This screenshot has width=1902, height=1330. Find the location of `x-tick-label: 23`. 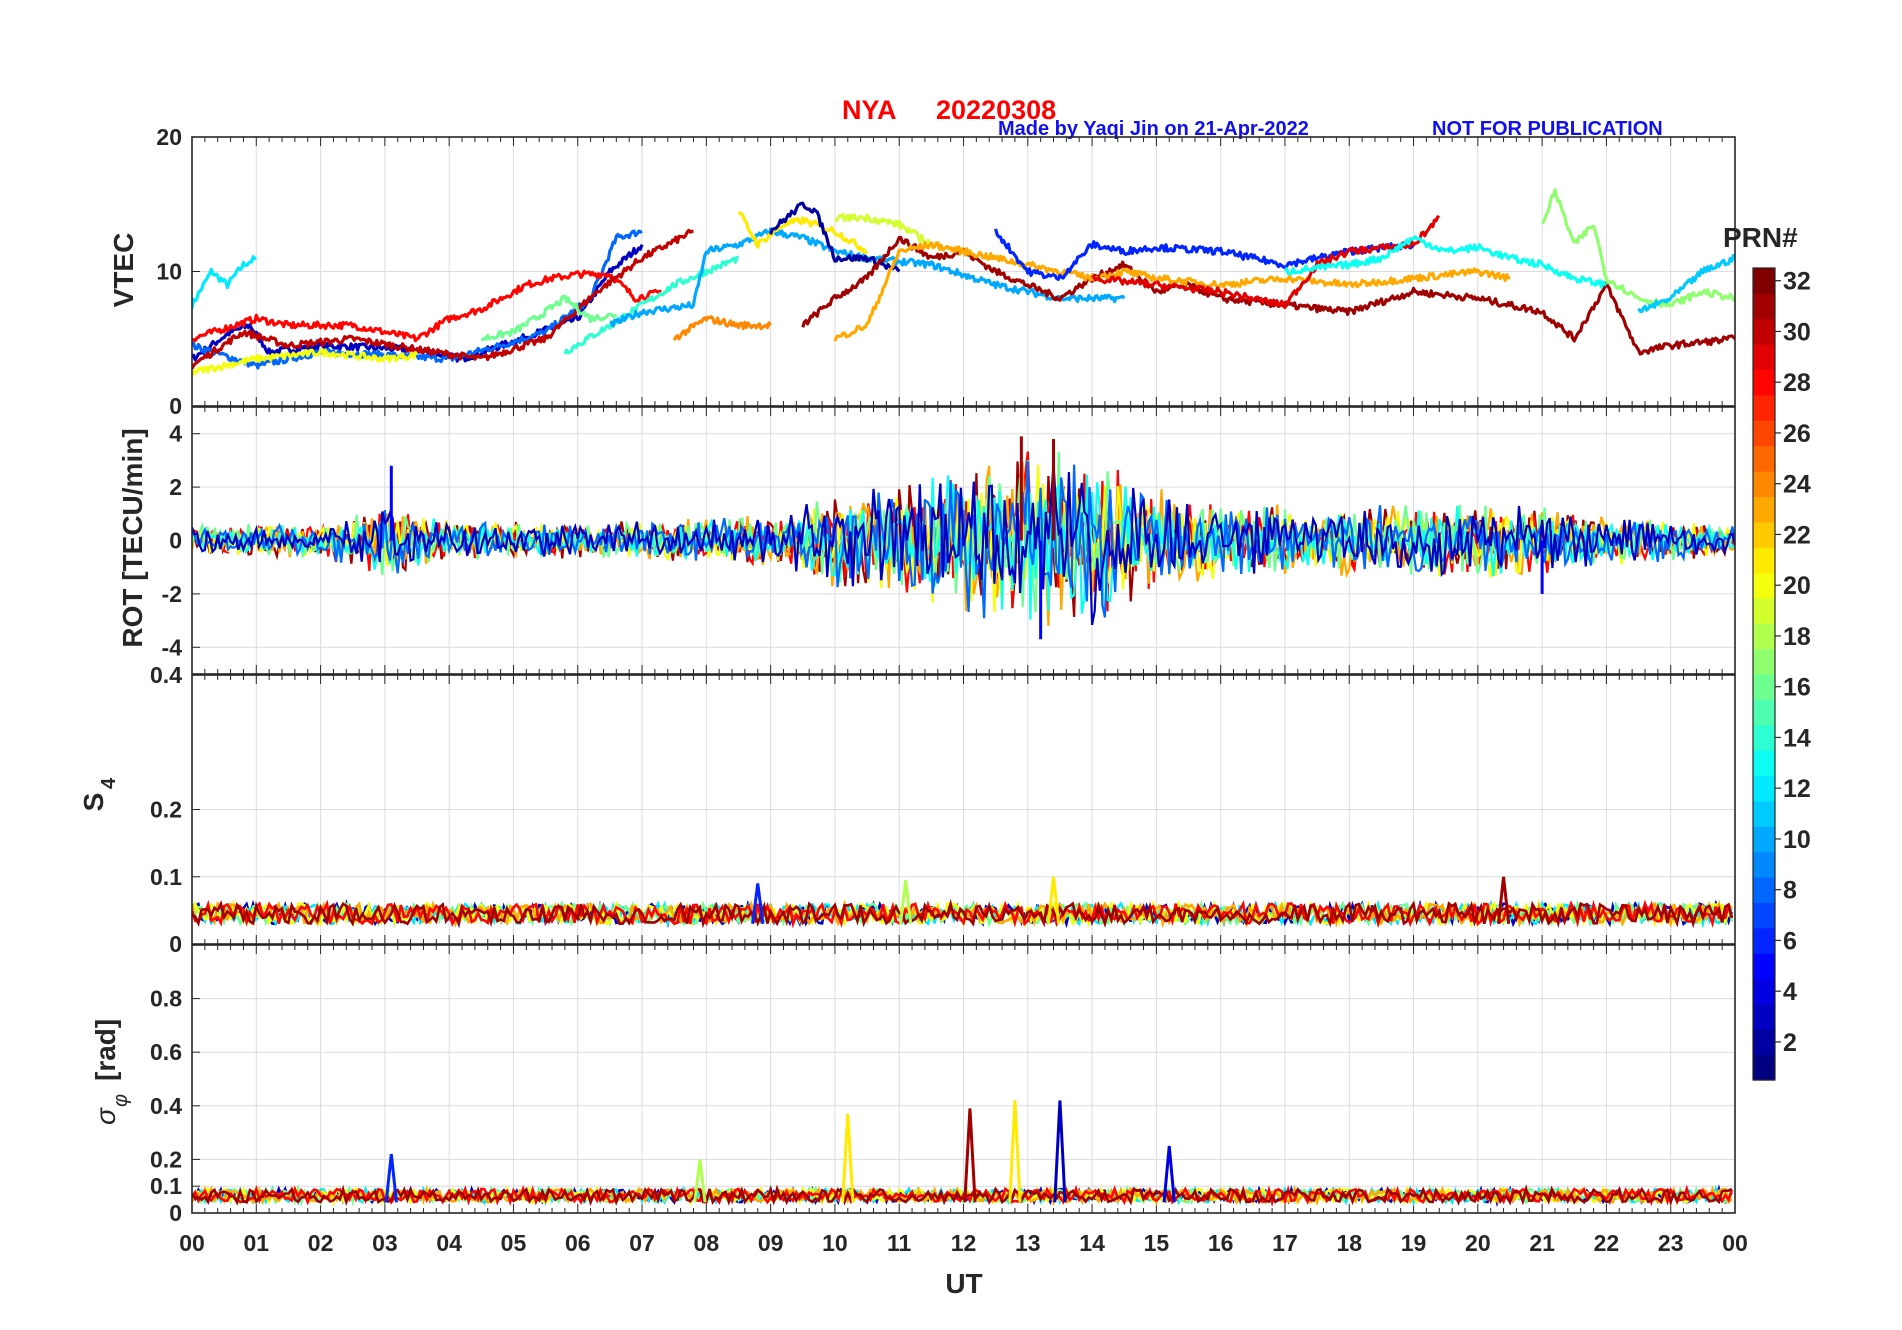

x-tick-label: 23 is located at coordinates (1671, 1243).